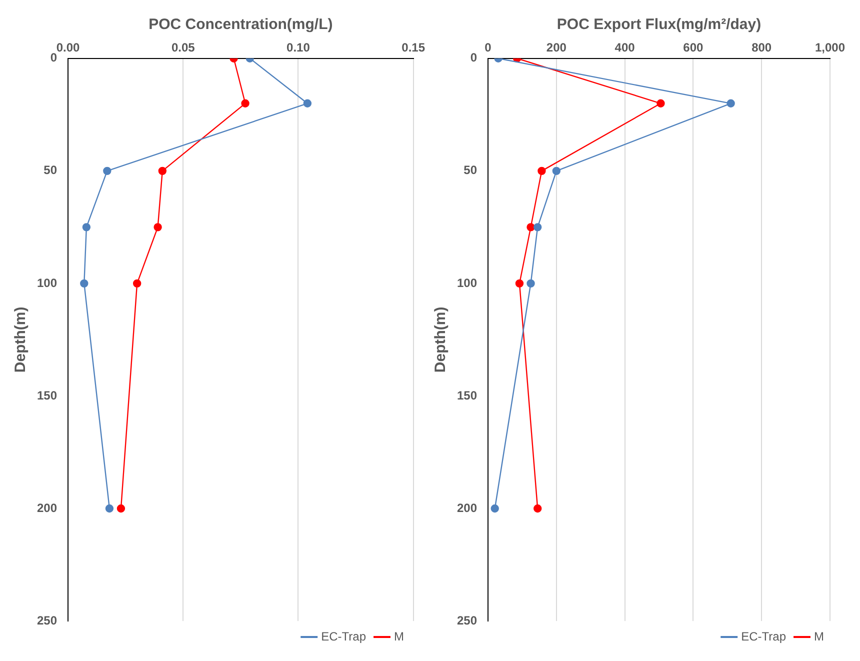 Image resolution: width=860 pixels, height=661 pixels. What do you see at coordinates (183, 47) in the screenshot?
I see `x-tick-label: 0.05` at bounding box center [183, 47].